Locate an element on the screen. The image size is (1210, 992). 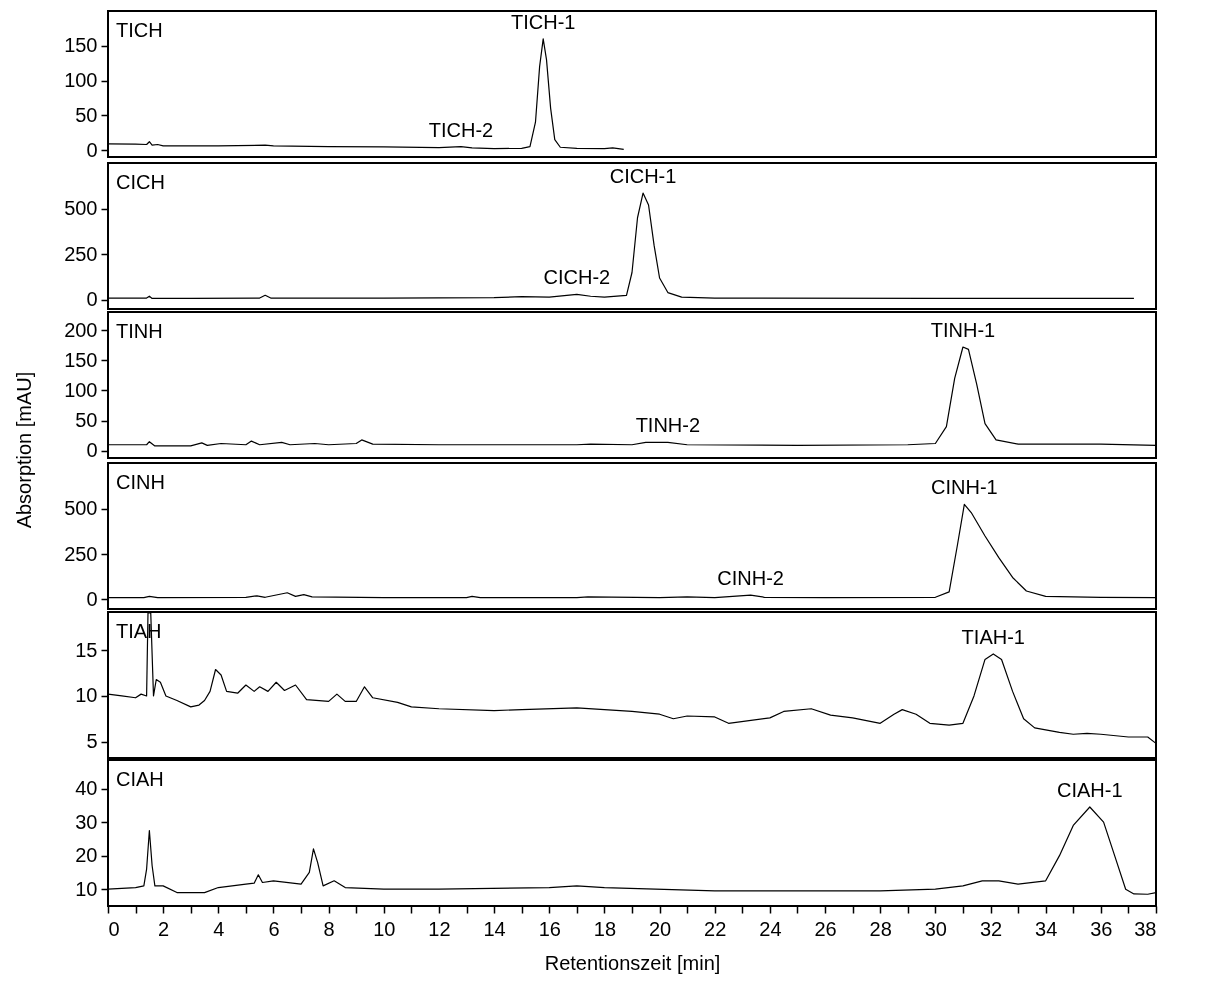
x-tick-label: 0 is located at coordinates (114, 928).